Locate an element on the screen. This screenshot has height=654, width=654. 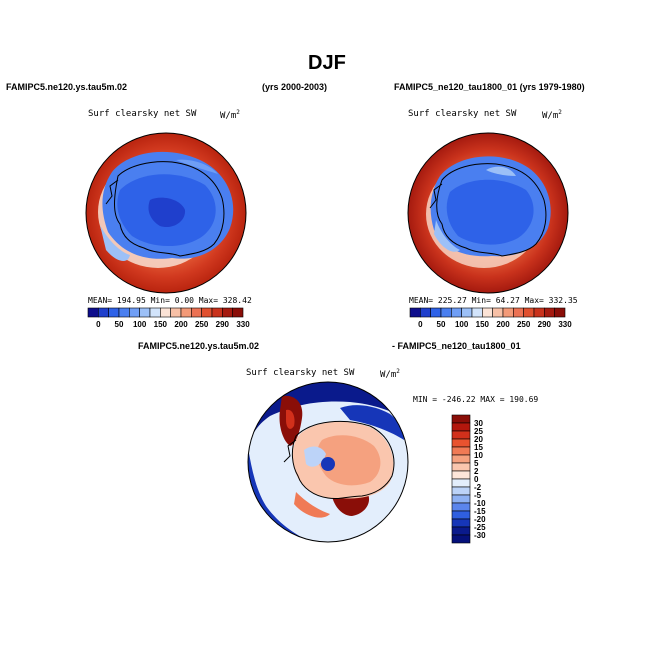
left-case-name: FAMIPC5.ne120.ys.tau5m.02 is located at coordinates (67, 87).